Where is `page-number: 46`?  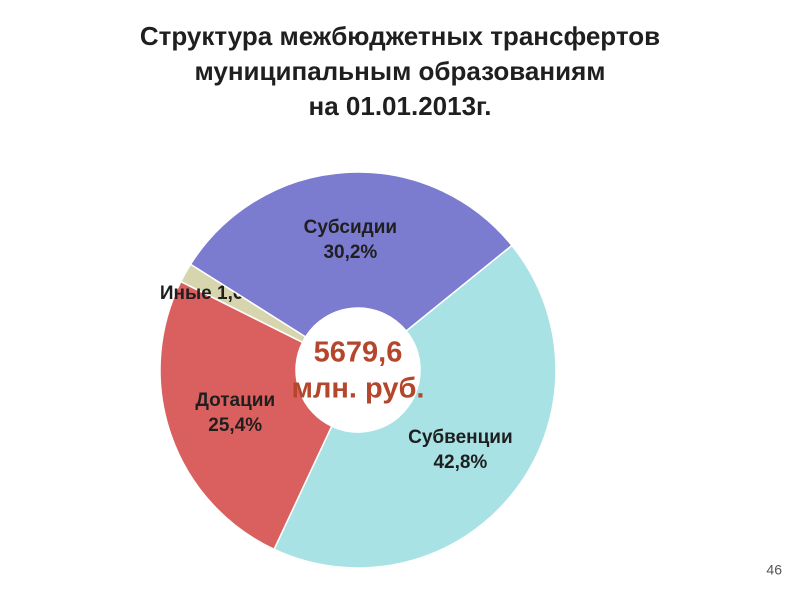 page-number: 46 is located at coordinates (774, 570).